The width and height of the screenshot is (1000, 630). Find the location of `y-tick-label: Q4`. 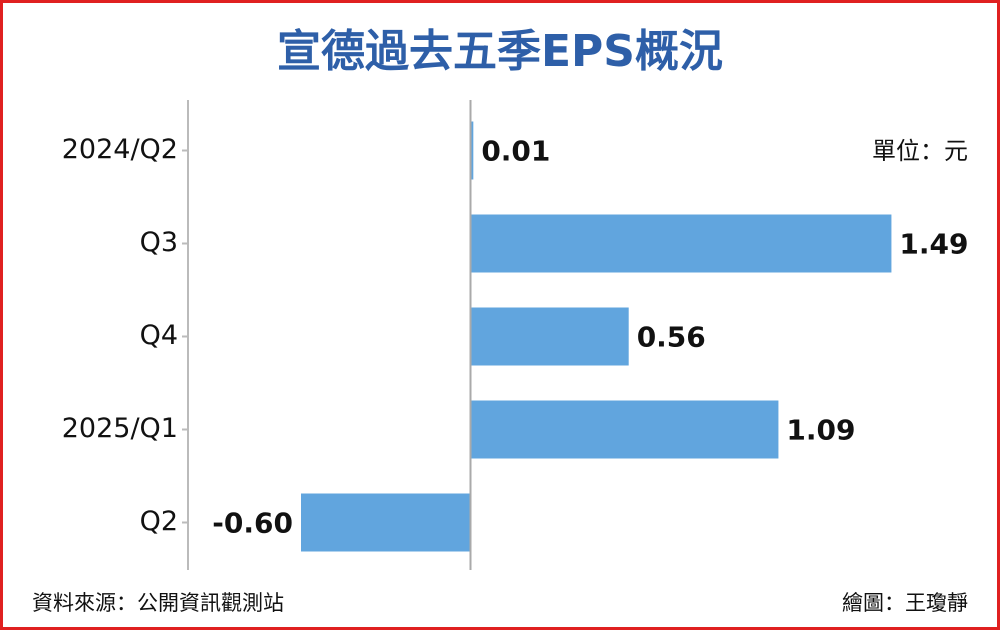

y-tick-label: Q4 is located at coordinates (159, 335).